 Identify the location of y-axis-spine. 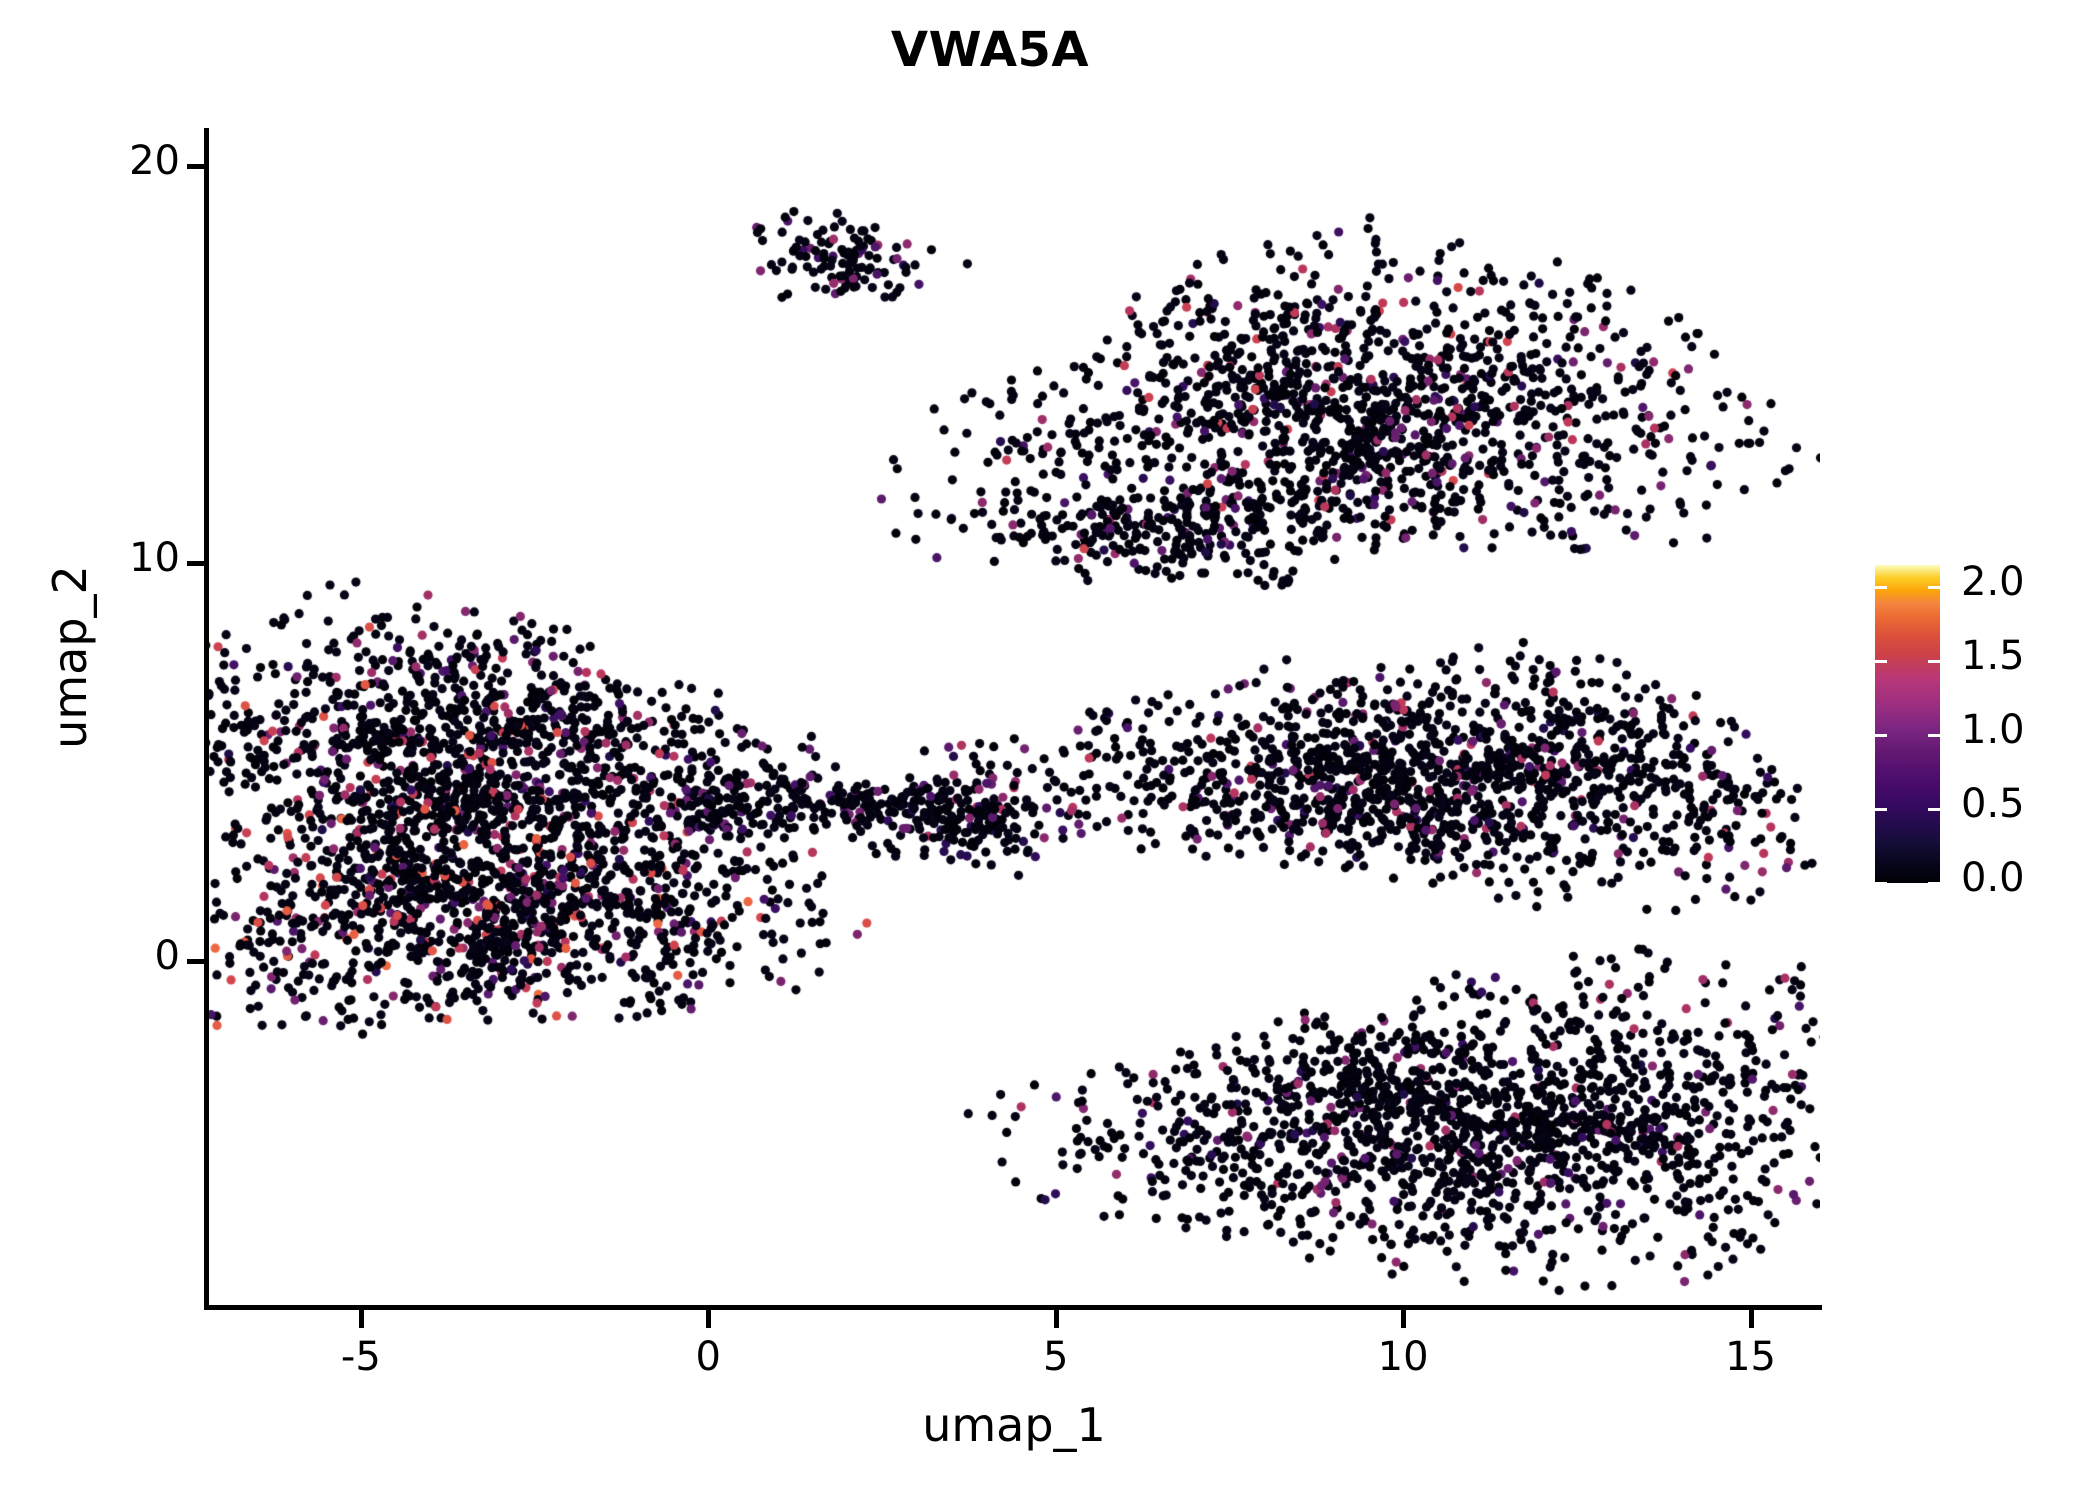
(206, 719).